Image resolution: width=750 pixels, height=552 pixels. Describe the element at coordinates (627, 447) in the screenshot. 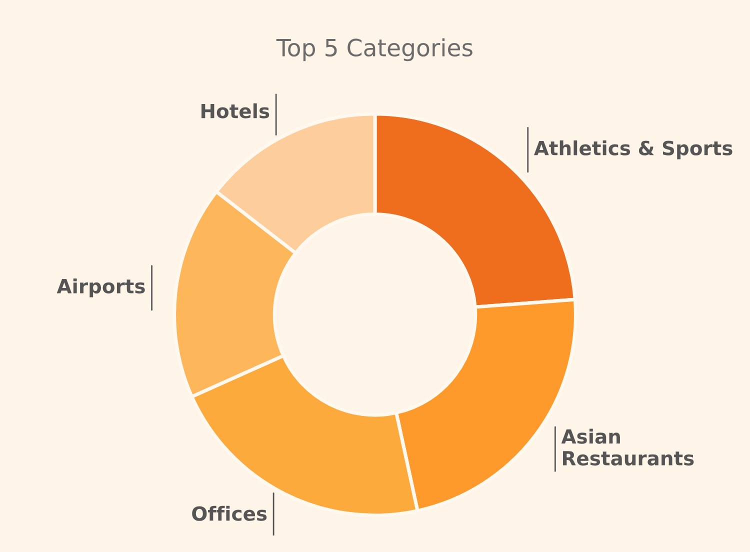

I see `slice-label: Asian Restaurants` at that location.